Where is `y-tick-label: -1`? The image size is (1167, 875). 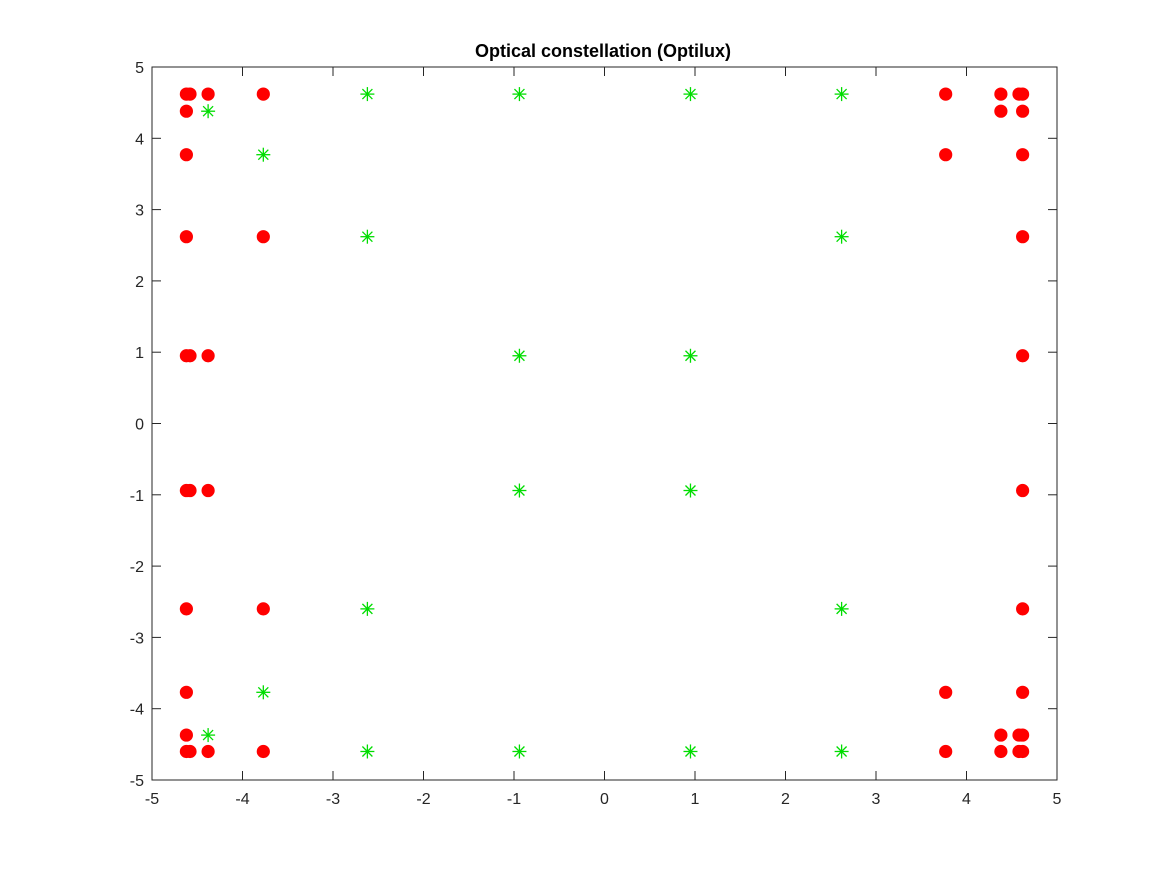
y-tick-label: -1 is located at coordinates (137, 496).